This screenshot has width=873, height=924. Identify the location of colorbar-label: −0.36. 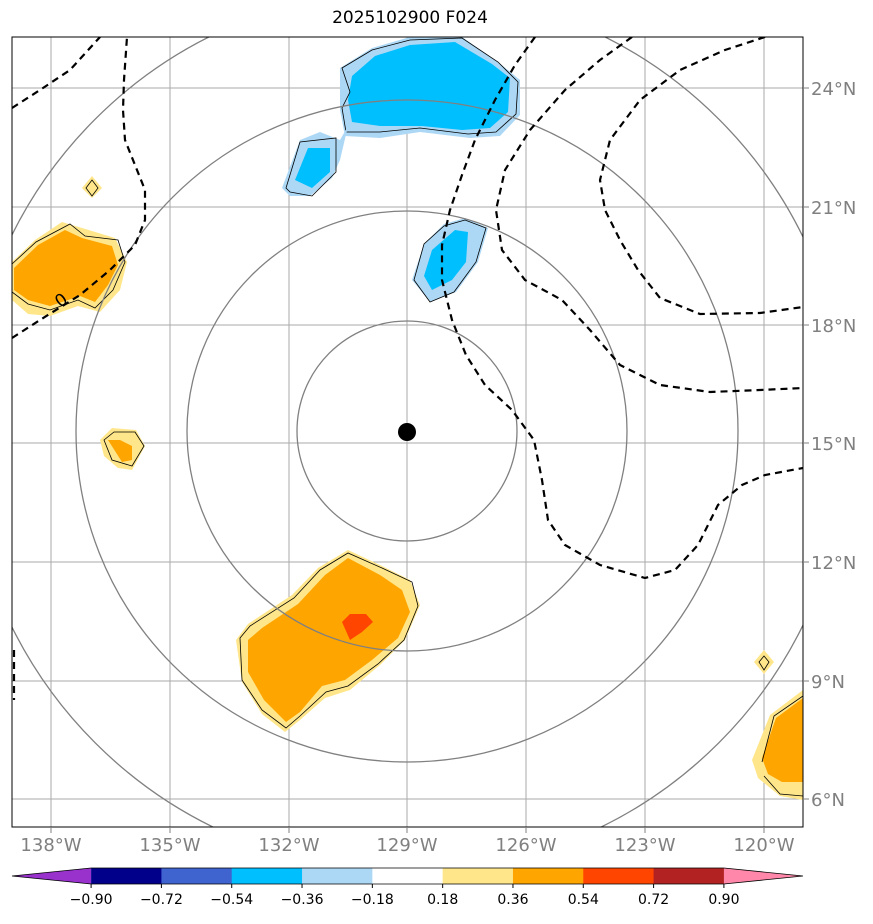
(302, 900).